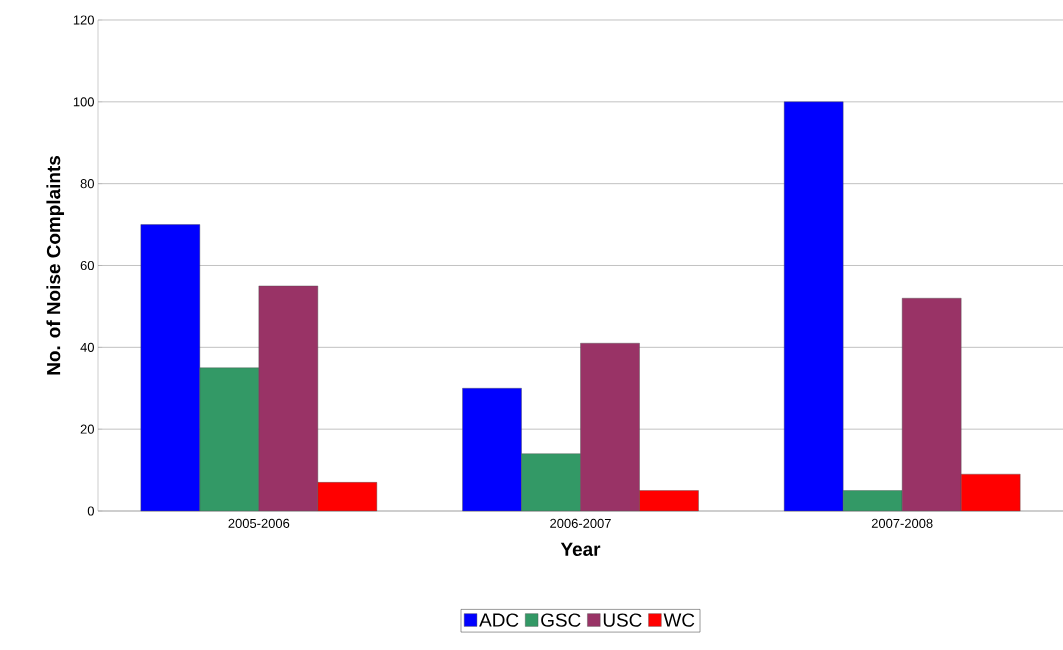 This screenshot has height=650, width=1063. What do you see at coordinates (679, 620) in the screenshot?
I see `legend-label: WC` at bounding box center [679, 620].